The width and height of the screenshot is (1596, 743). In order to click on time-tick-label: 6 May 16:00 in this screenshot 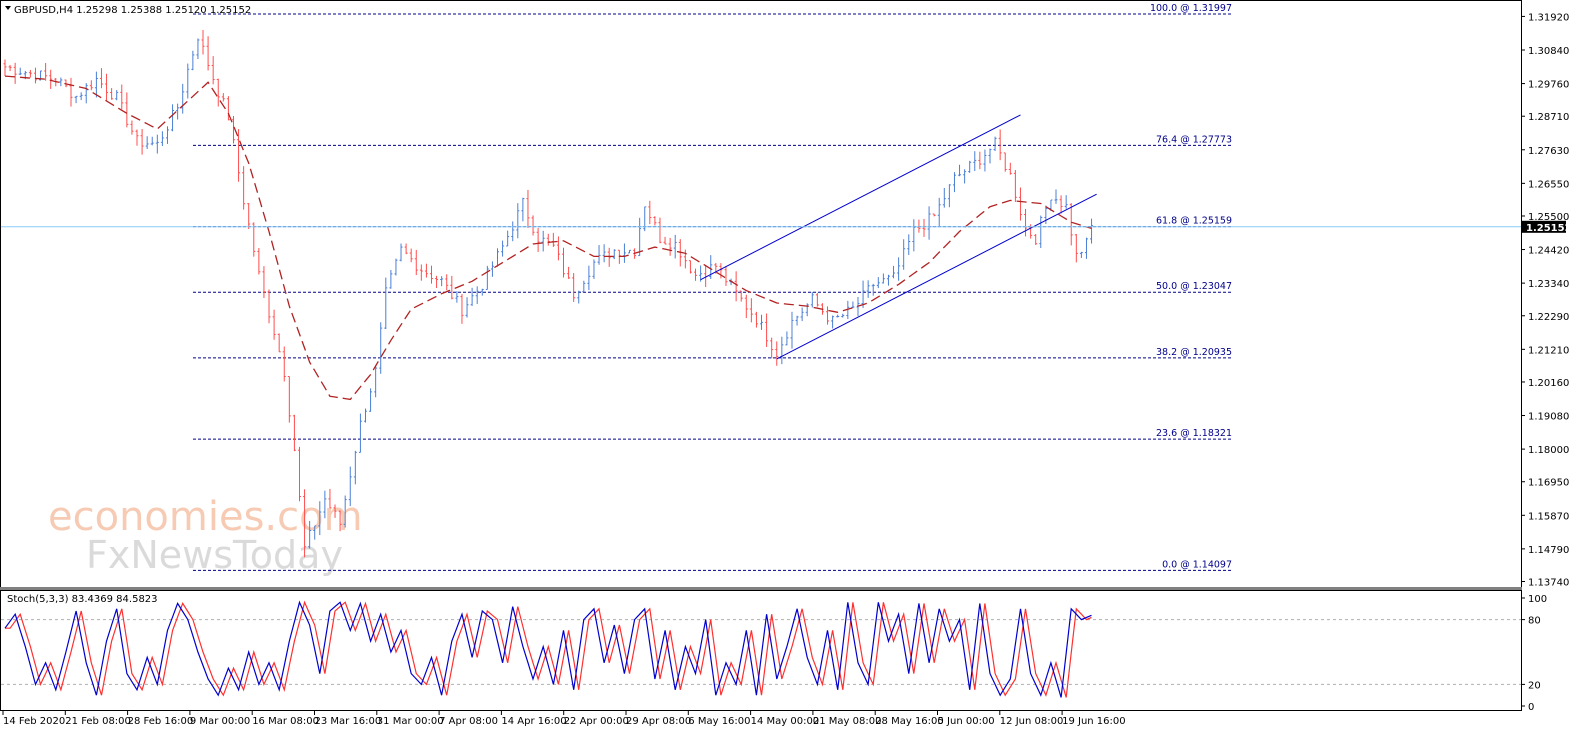, I will do `click(719, 721)`.